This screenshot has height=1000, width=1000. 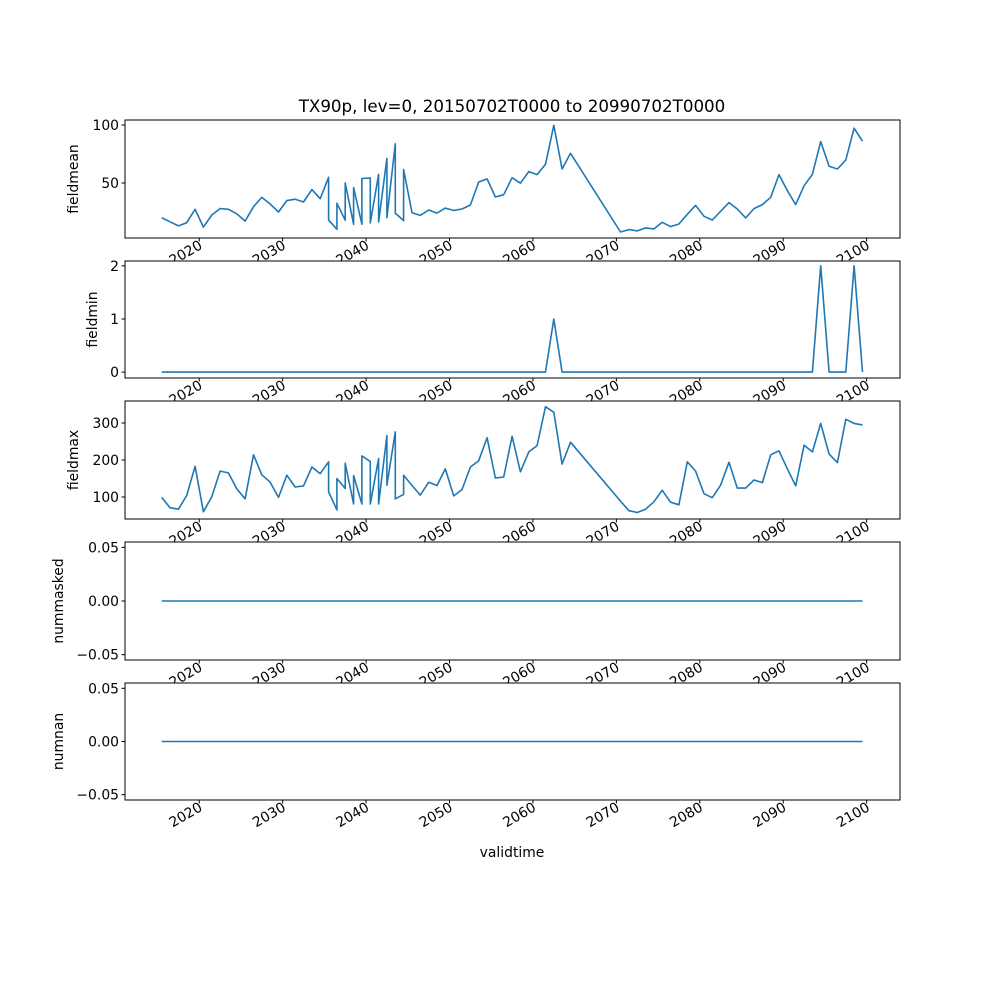 I want to click on y-tick-label: 2, so click(x=114, y=267).